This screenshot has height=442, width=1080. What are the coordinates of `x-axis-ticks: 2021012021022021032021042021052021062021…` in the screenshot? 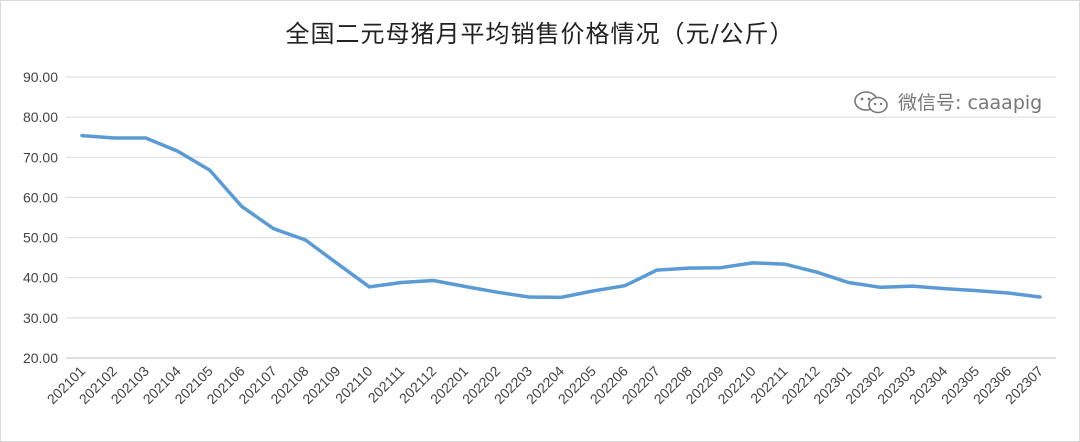 It's located at (545, 385).